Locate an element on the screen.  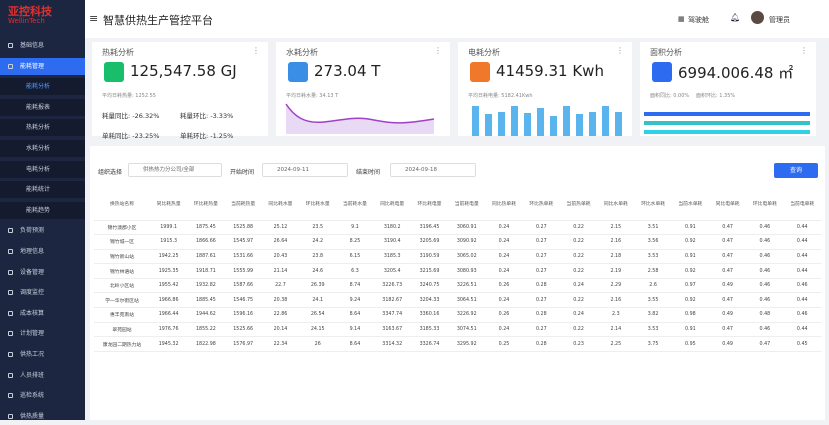
menu-item: 能耗统计 is located at coordinates (42, 190).